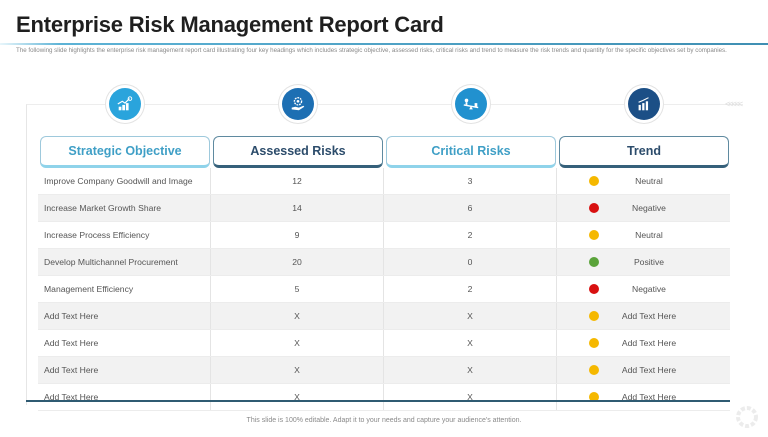 The height and width of the screenshot is (437, 768). I want to click on objective-cell: Improve Company Goodwill and Image, so click(124, 181).